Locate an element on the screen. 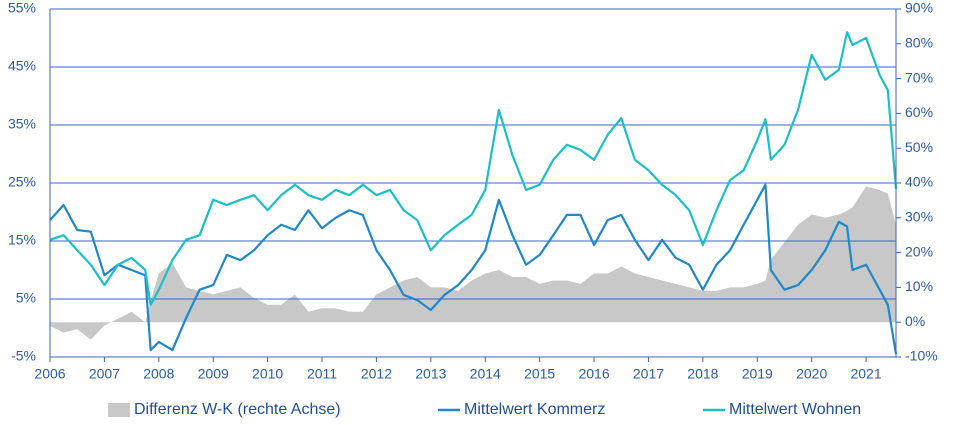 The height and width of the screenshot is (425, 960). legend-label: Mittelwert Wohnen is located at coordinates (795, 409).